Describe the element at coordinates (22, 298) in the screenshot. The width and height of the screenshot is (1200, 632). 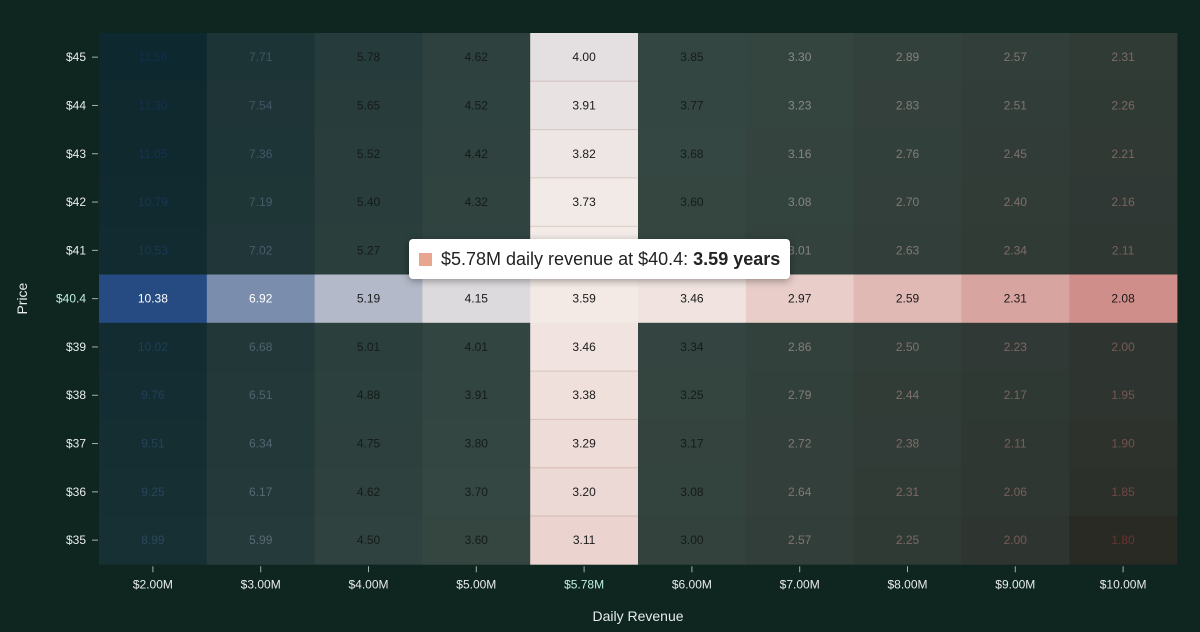
I see `y-axis-title: Price` at that location.